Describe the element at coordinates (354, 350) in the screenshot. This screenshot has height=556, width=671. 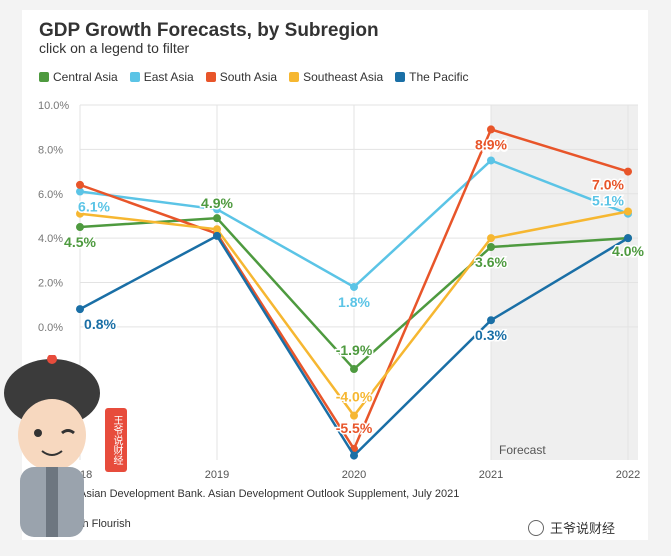
I see `data-label: -1.9%` at that location.